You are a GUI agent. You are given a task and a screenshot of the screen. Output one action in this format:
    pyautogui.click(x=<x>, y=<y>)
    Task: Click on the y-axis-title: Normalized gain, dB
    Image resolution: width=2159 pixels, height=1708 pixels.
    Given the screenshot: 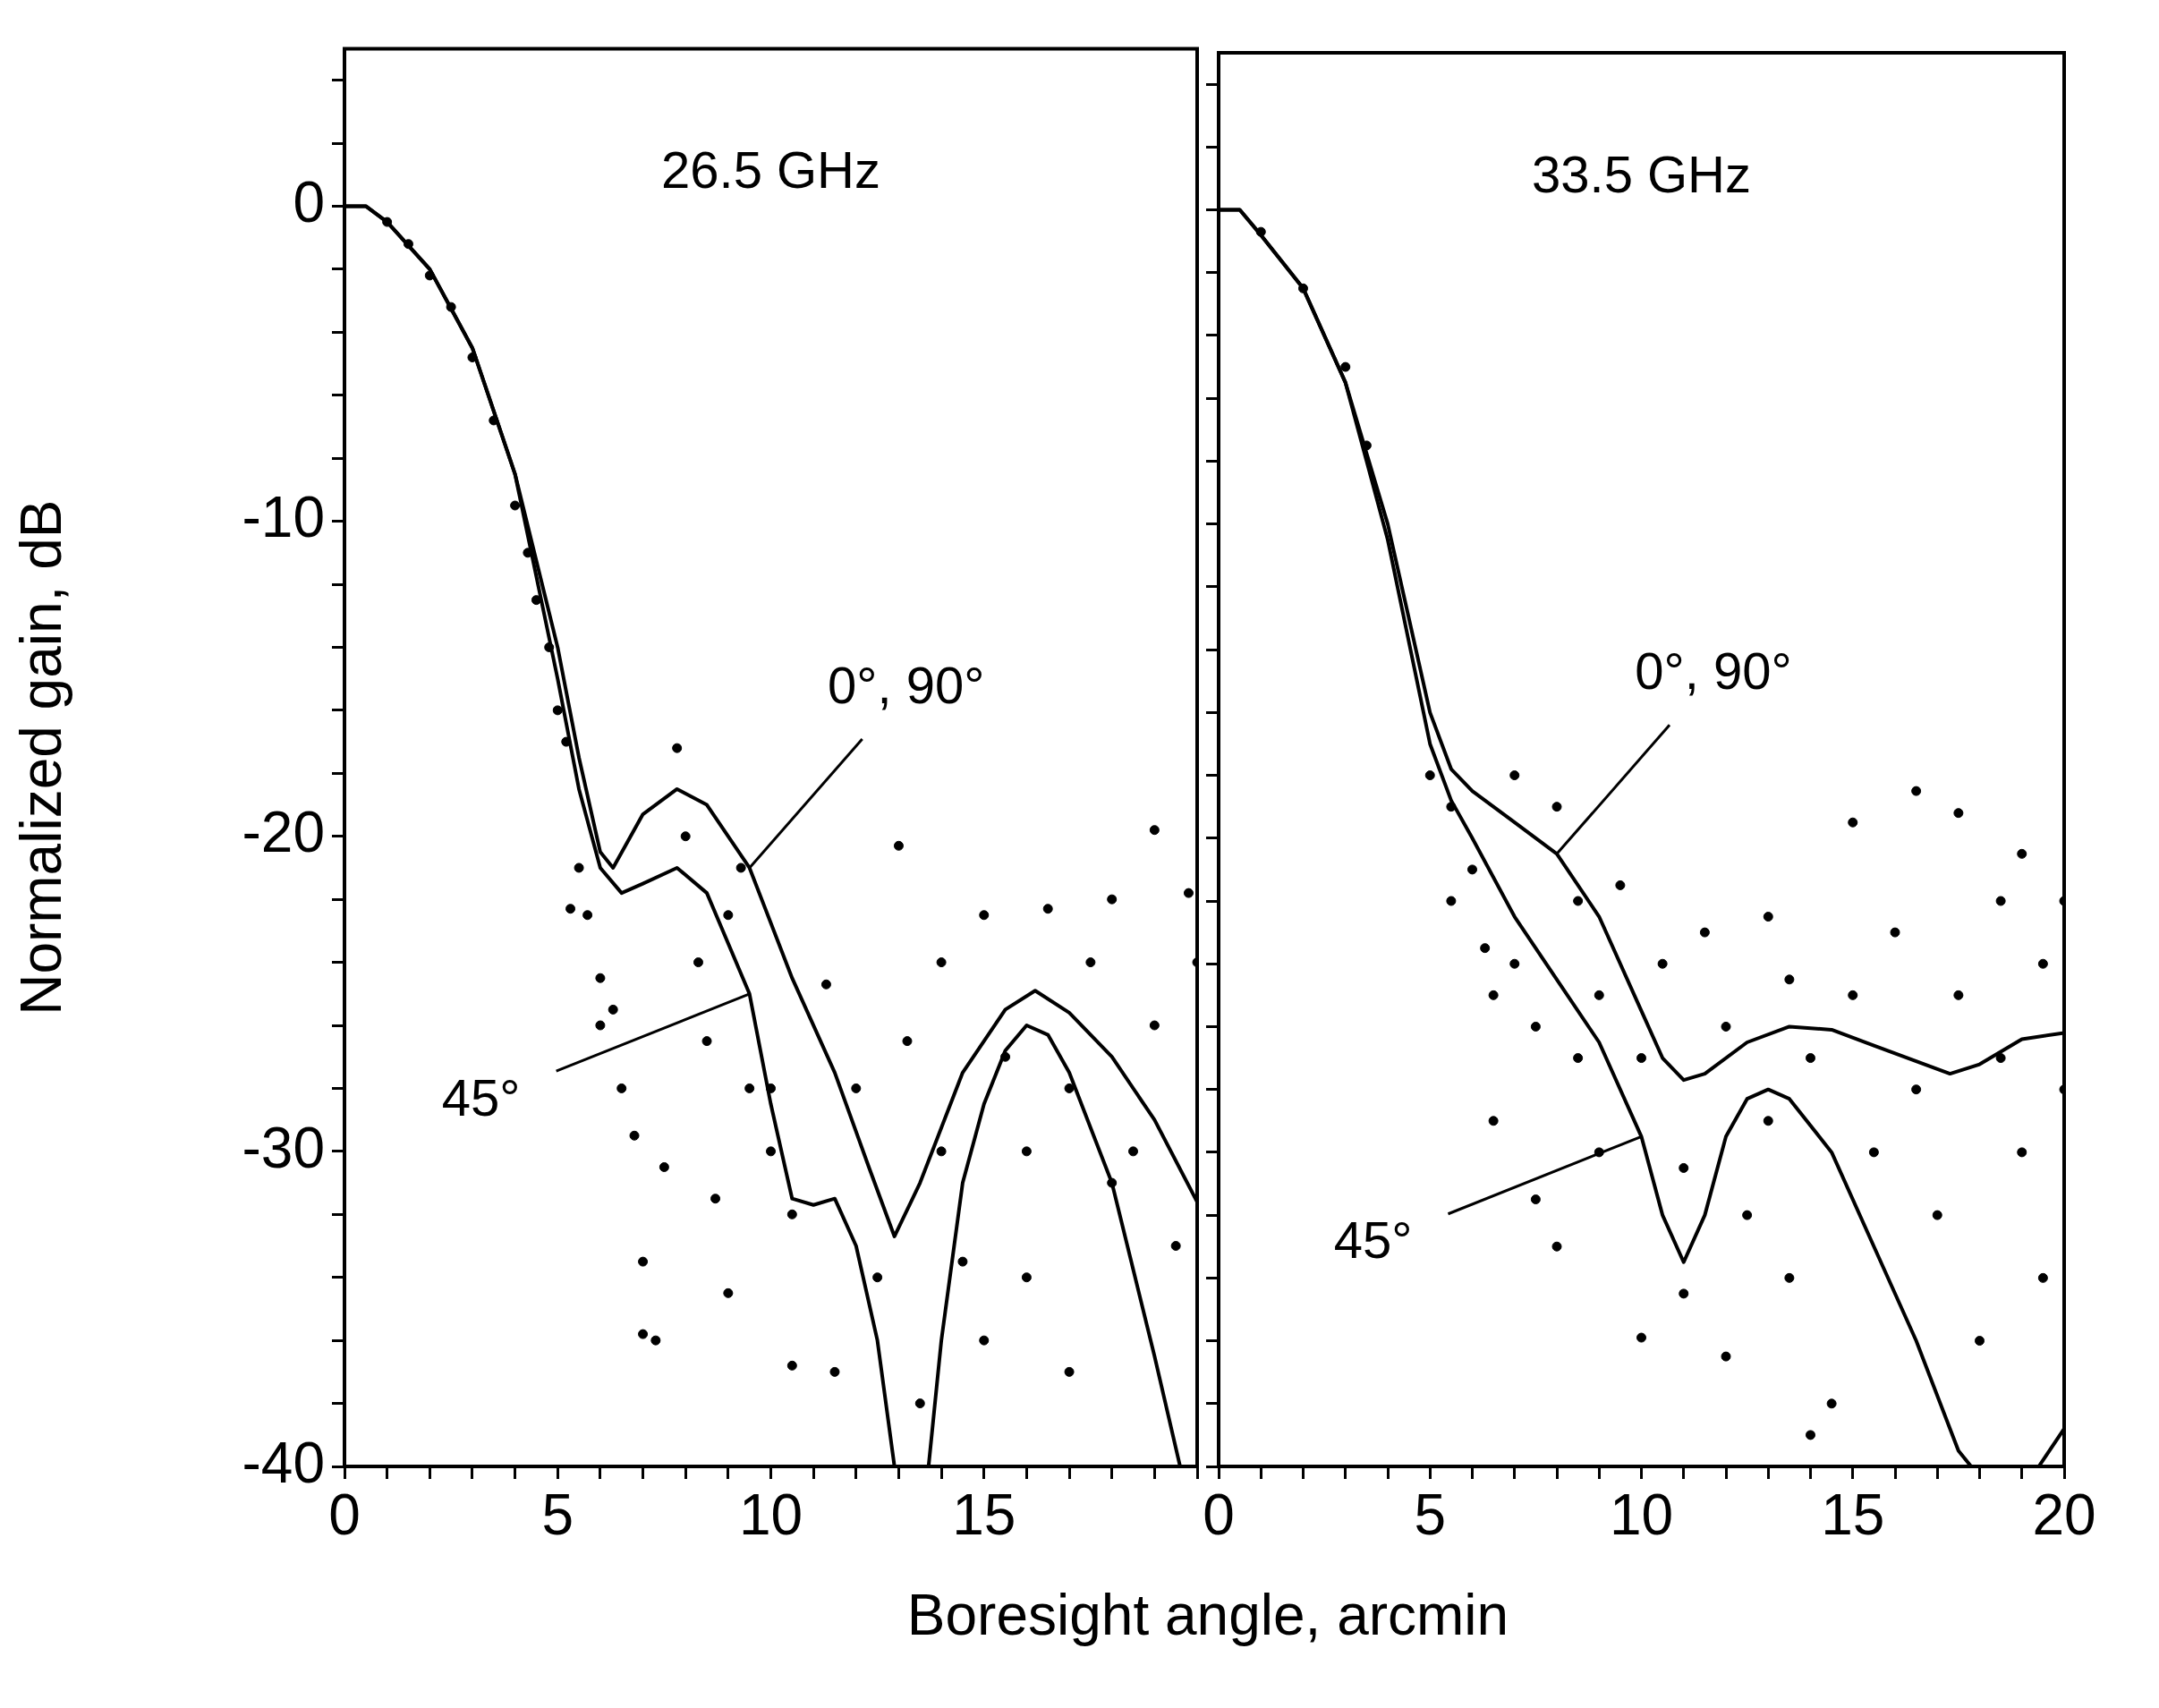 What is the action you would take?
    pyautogui.click(x=41, y=757)
    